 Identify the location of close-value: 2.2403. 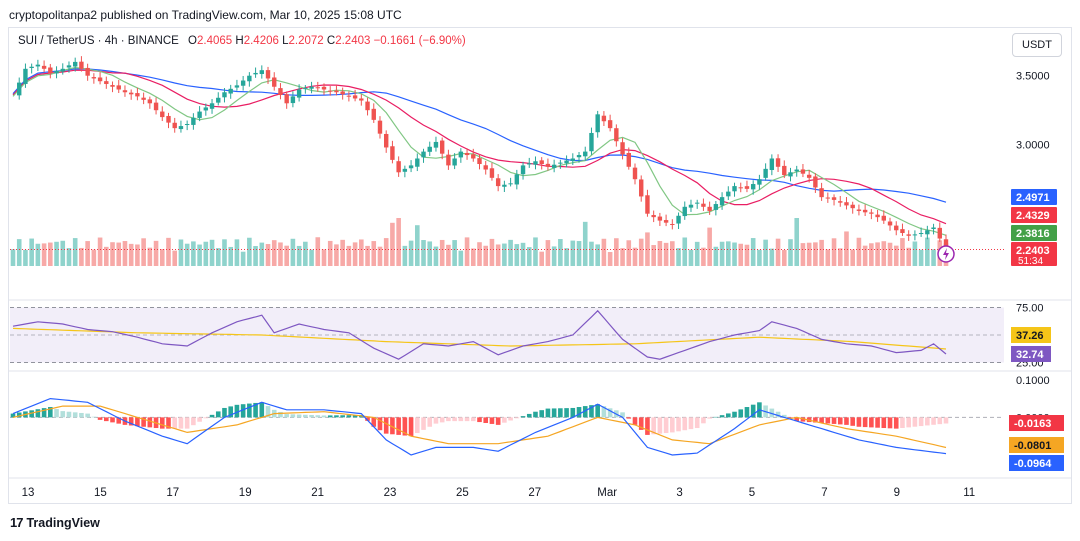
(353, 41).